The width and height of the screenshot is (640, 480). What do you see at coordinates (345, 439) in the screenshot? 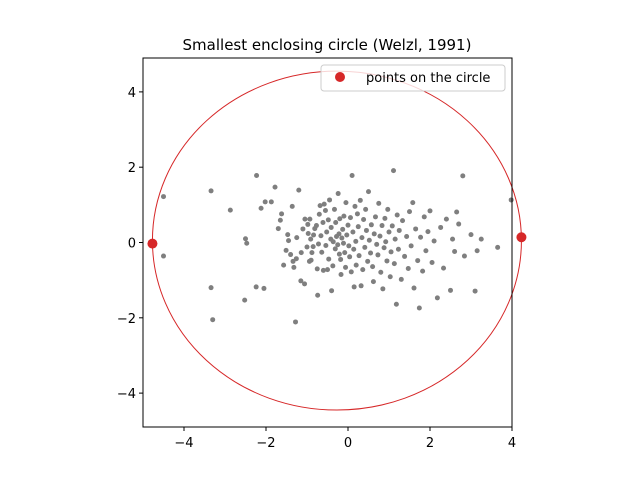
I see `x-axis: −4 −2 0 2 4` at bounding box center [345, 439].